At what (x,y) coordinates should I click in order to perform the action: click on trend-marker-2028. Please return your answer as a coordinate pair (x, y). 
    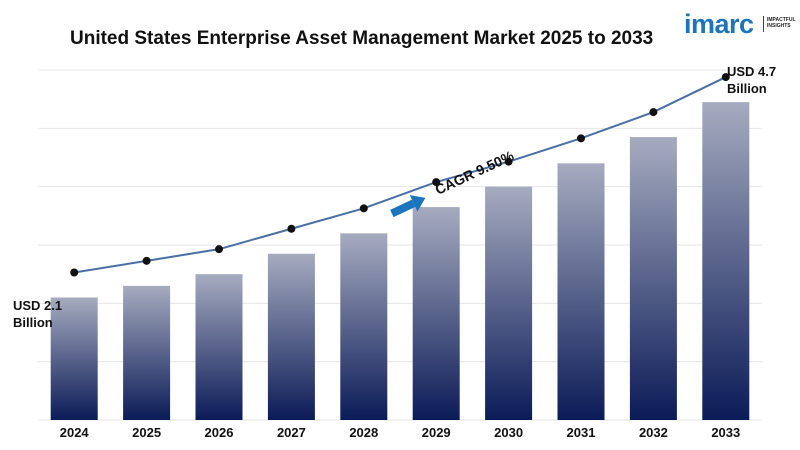
    Looking at the image, I should click on (363, 208).